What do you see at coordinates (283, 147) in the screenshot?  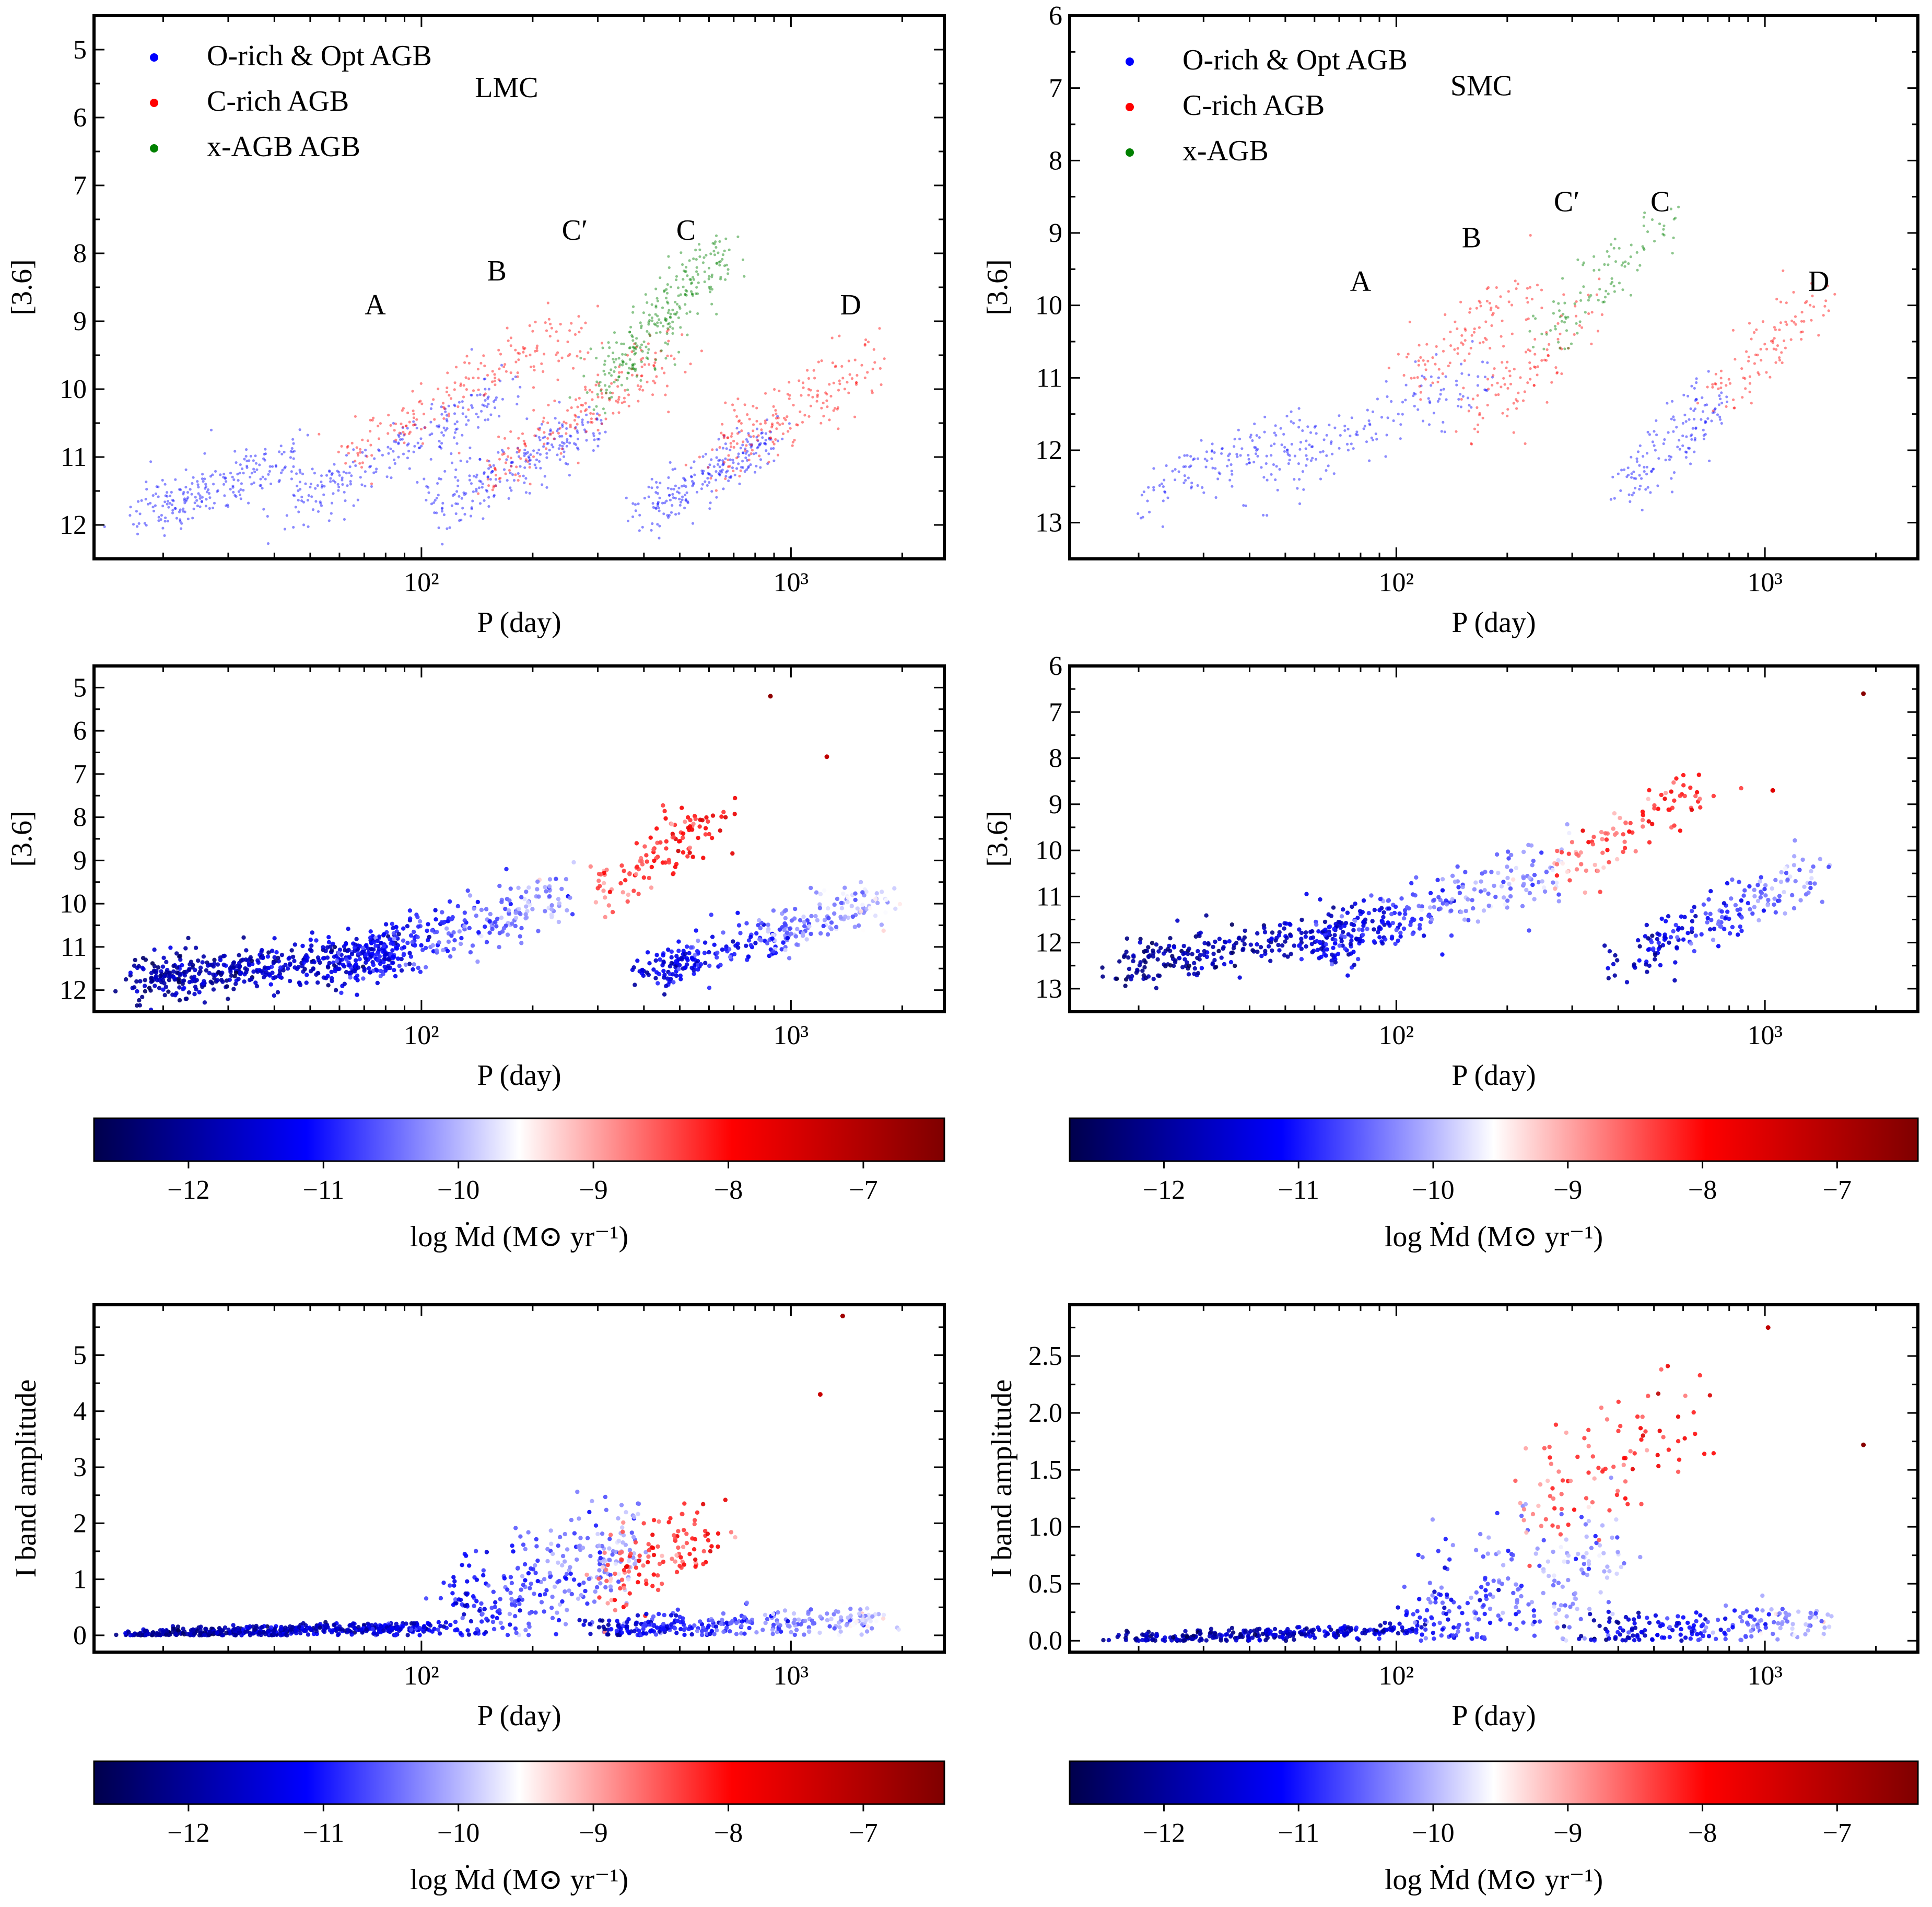 I see `legend-label: x-AGB AGB` at bounding box center [283, 147].